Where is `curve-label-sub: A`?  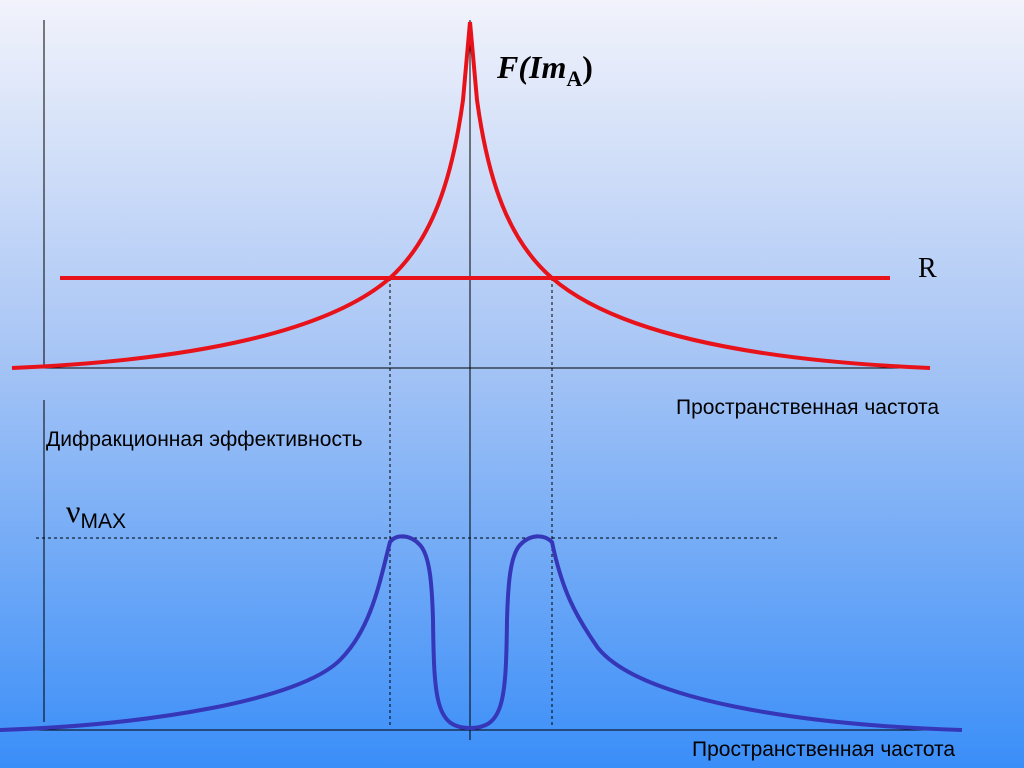 curve-label-sub: A is located at coordinates (574, 78).